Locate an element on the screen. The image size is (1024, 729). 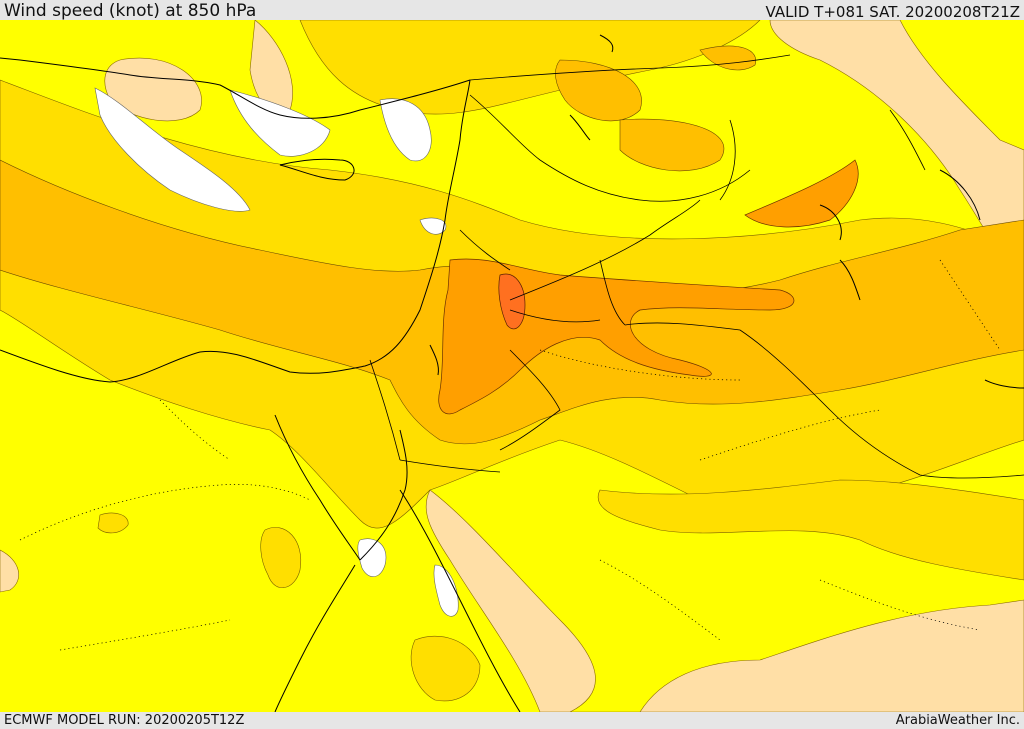
model-run-label: ECMWF MODEL RUN: 20200205T12Z is located at coordinates (124, 720).